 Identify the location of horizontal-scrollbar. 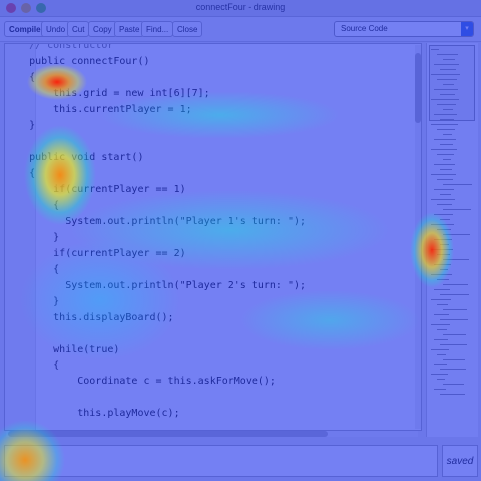
(212, 434).